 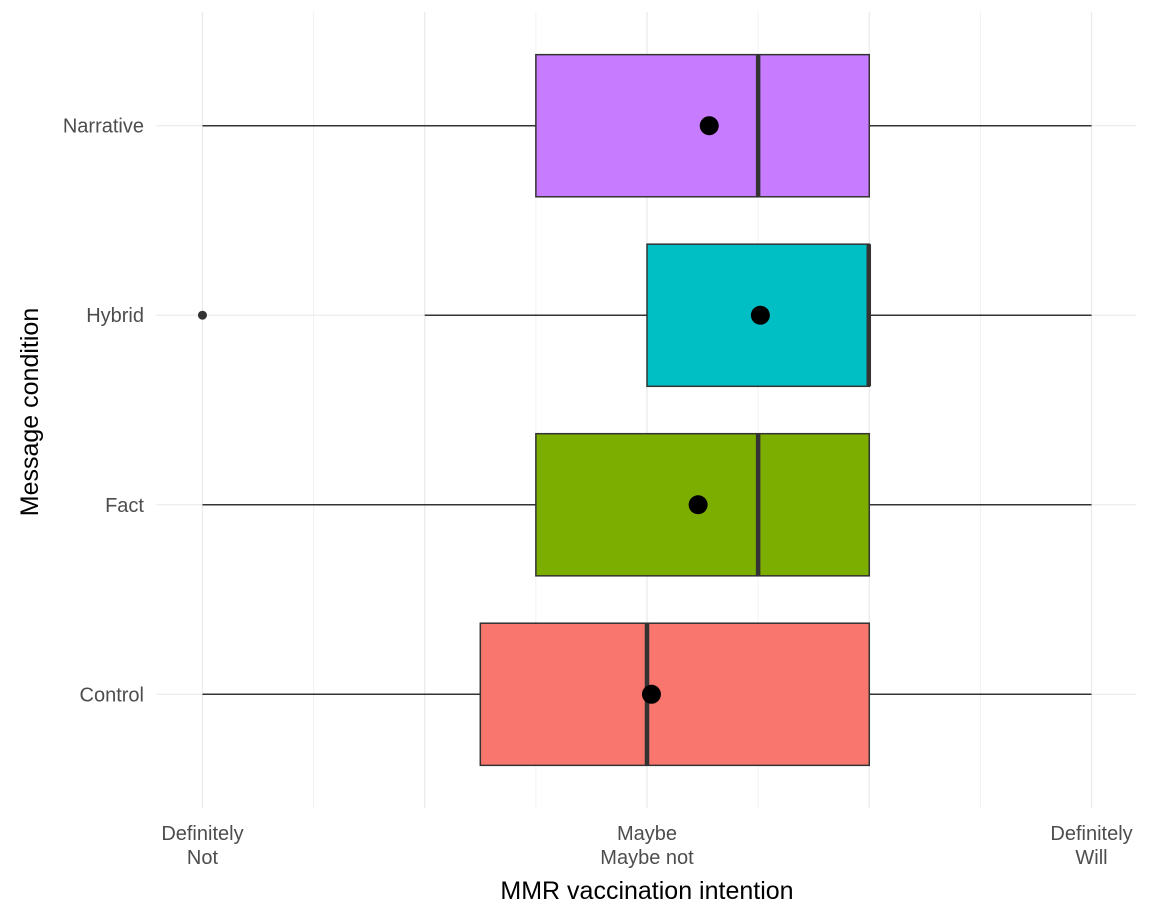 What do you see at coordinates (647, 504) in the screenshot?
I see `box-fact` at bounding box center [647, 504].